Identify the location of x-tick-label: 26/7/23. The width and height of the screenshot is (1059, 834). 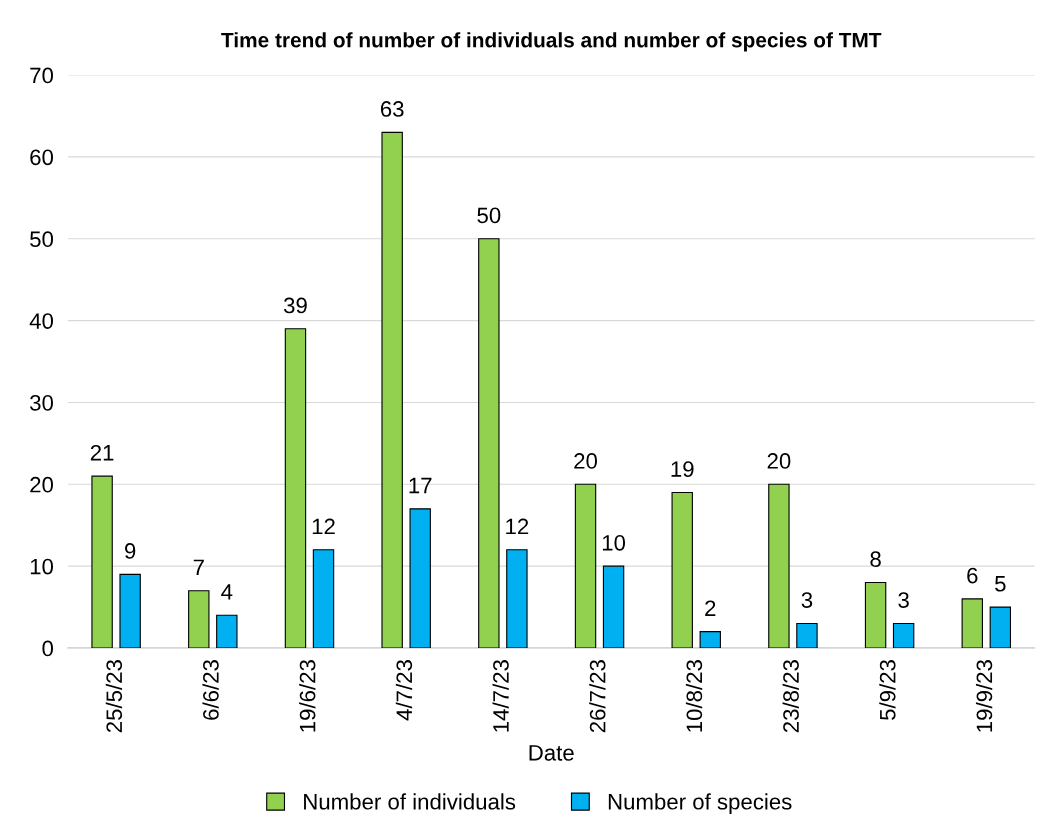
(597, 696).